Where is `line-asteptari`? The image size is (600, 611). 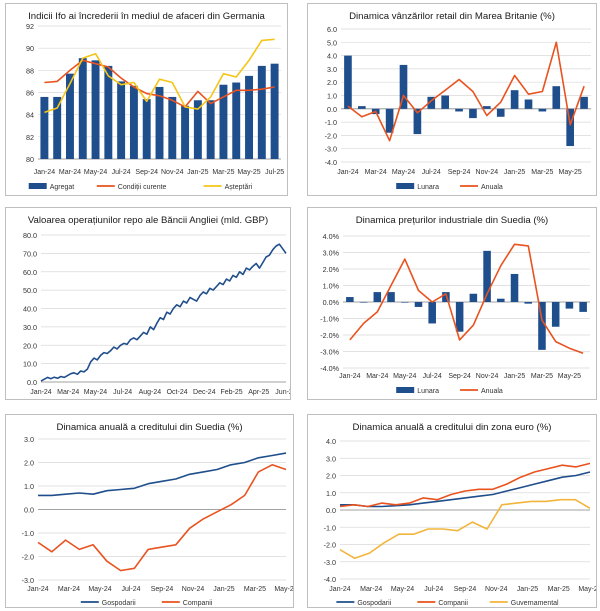
line-asteptari is located at coordinates (159, 76).